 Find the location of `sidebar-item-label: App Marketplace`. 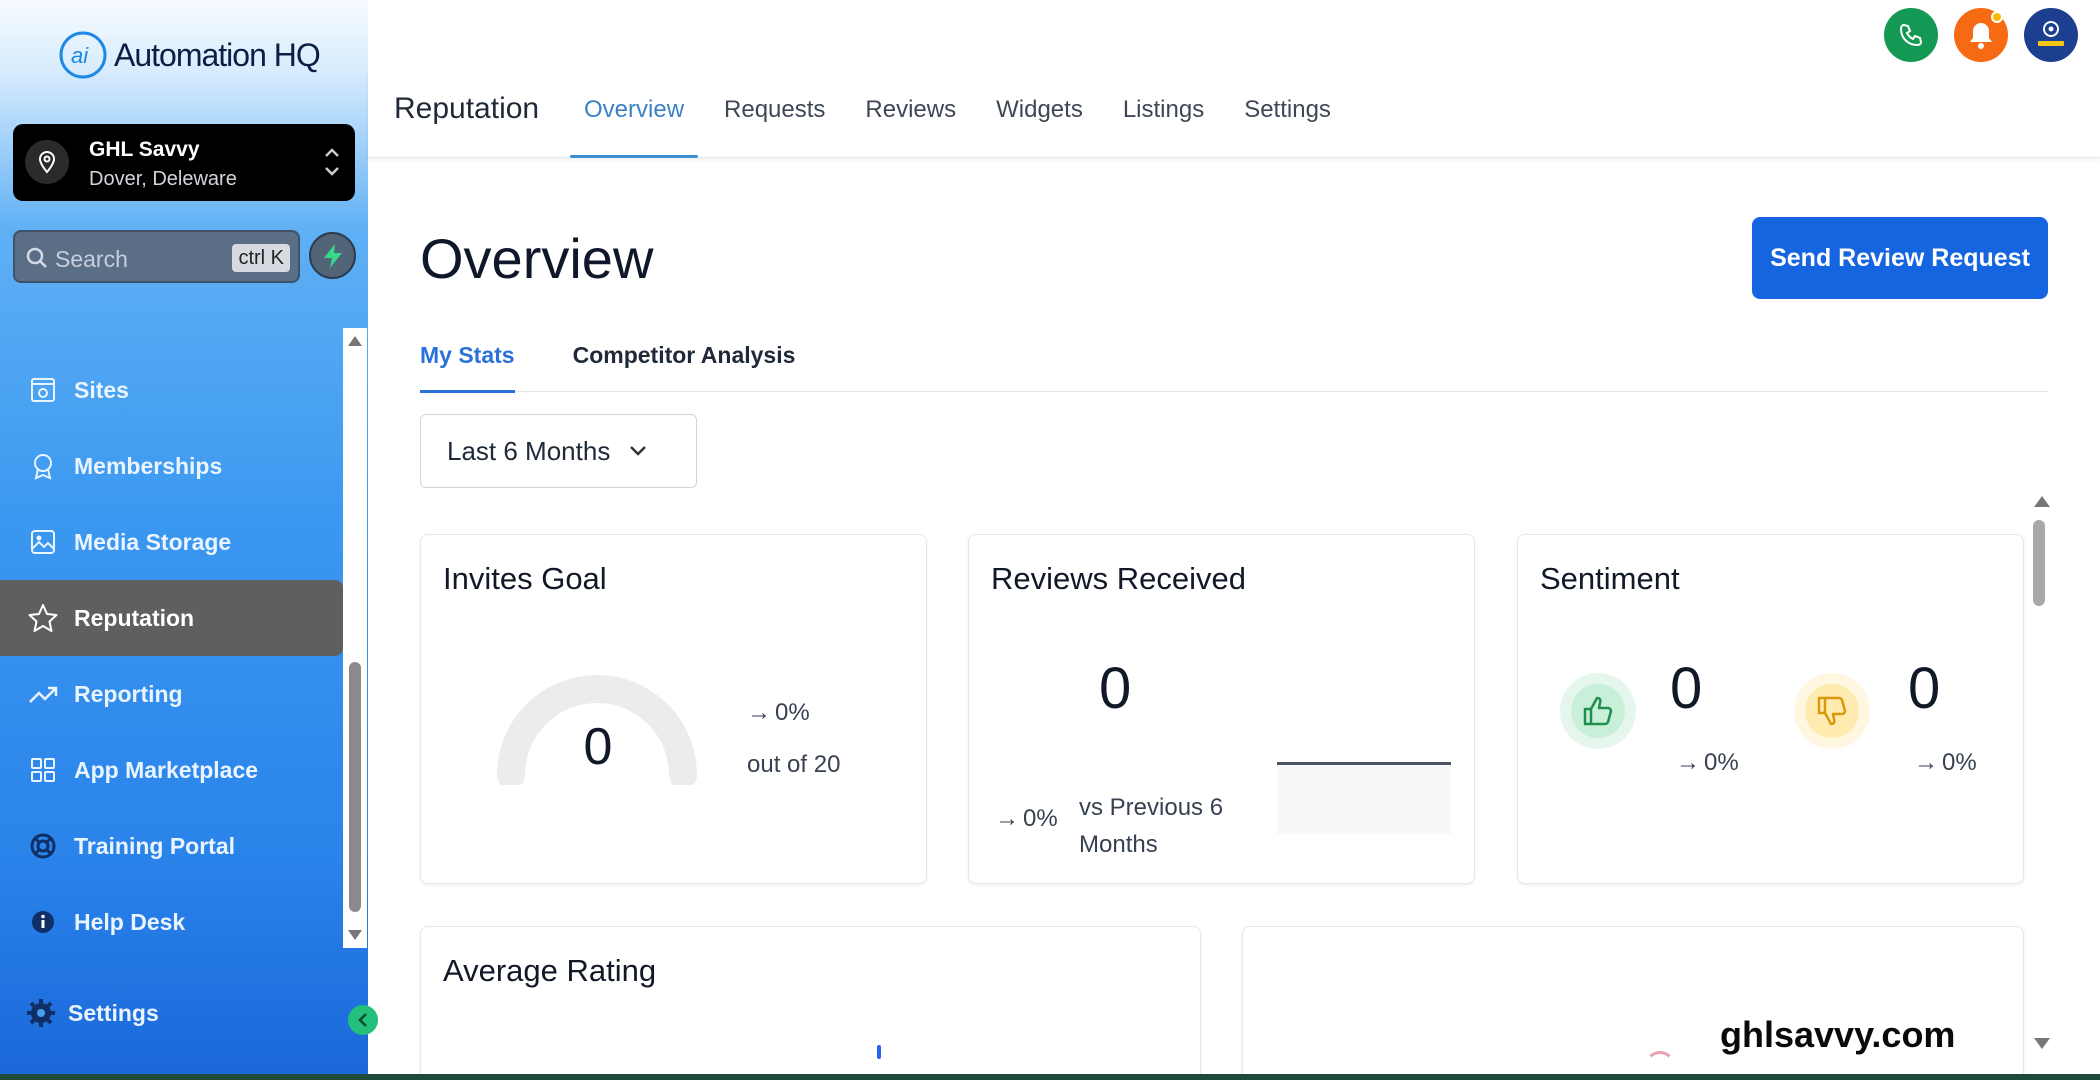

sidebar-item-label: App Marketplace is located at coordinates (166, 769).